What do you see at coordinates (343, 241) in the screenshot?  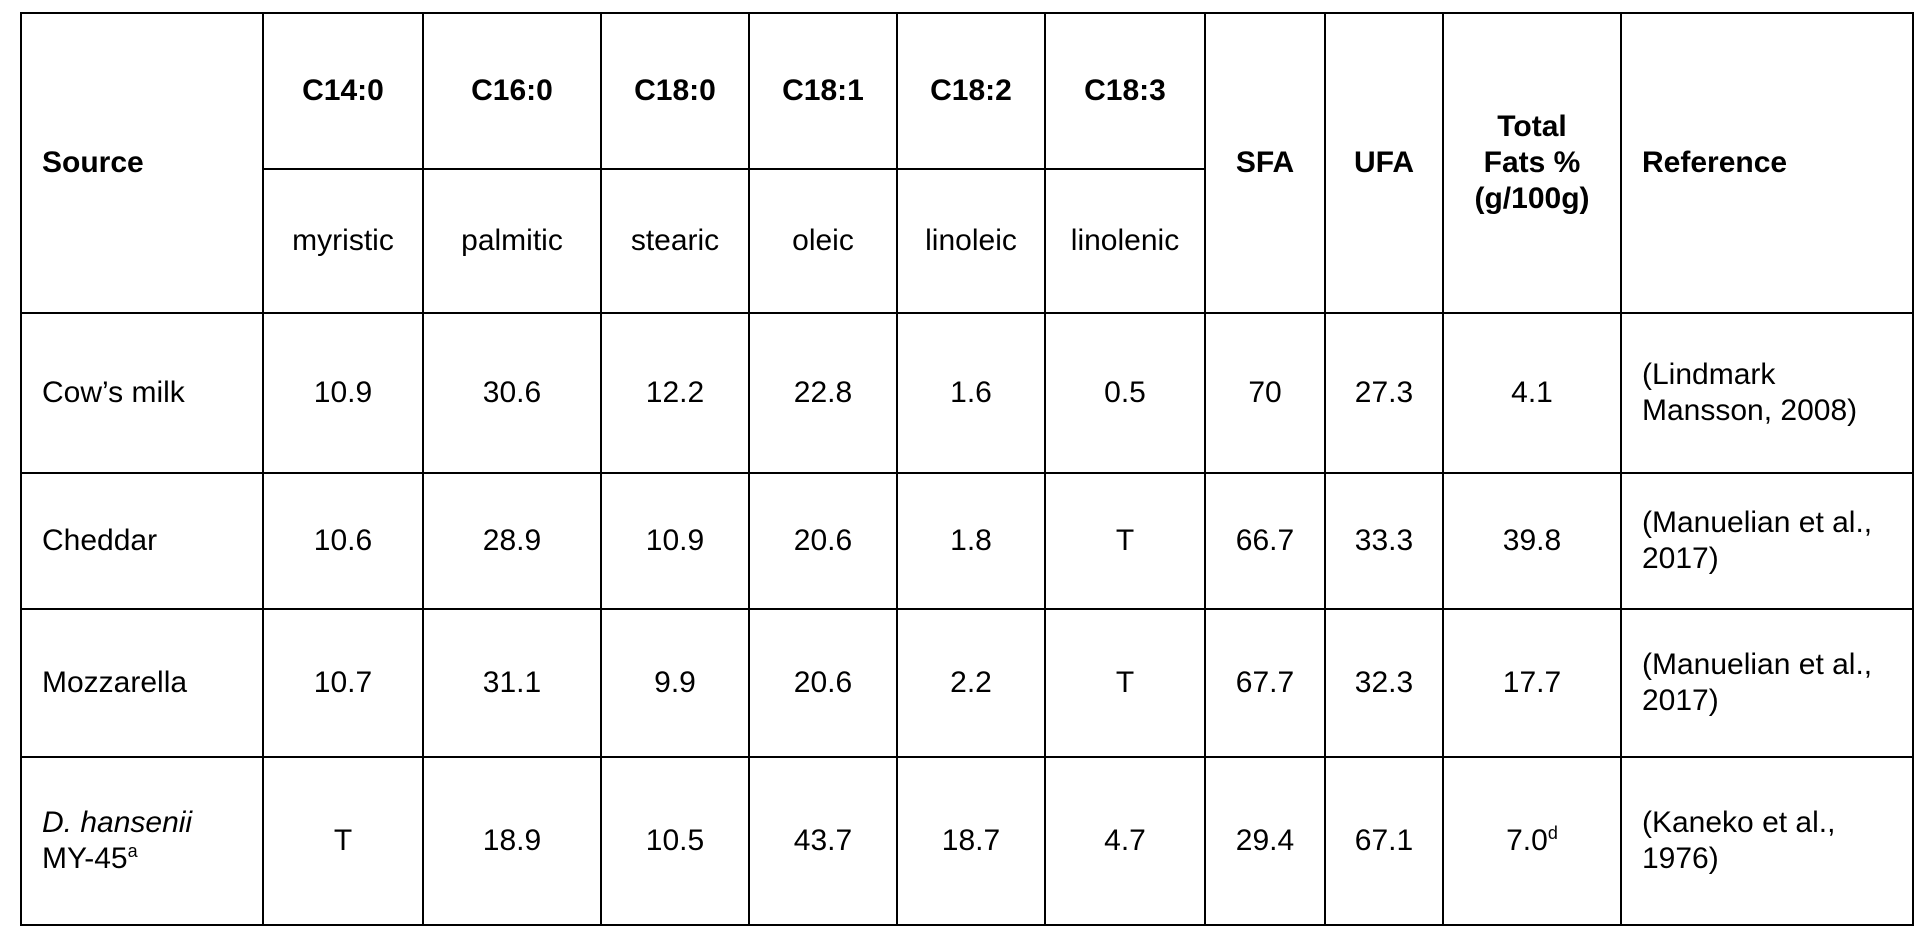 I see `header-acid-name: myristic` at bounding box center [343, 241].